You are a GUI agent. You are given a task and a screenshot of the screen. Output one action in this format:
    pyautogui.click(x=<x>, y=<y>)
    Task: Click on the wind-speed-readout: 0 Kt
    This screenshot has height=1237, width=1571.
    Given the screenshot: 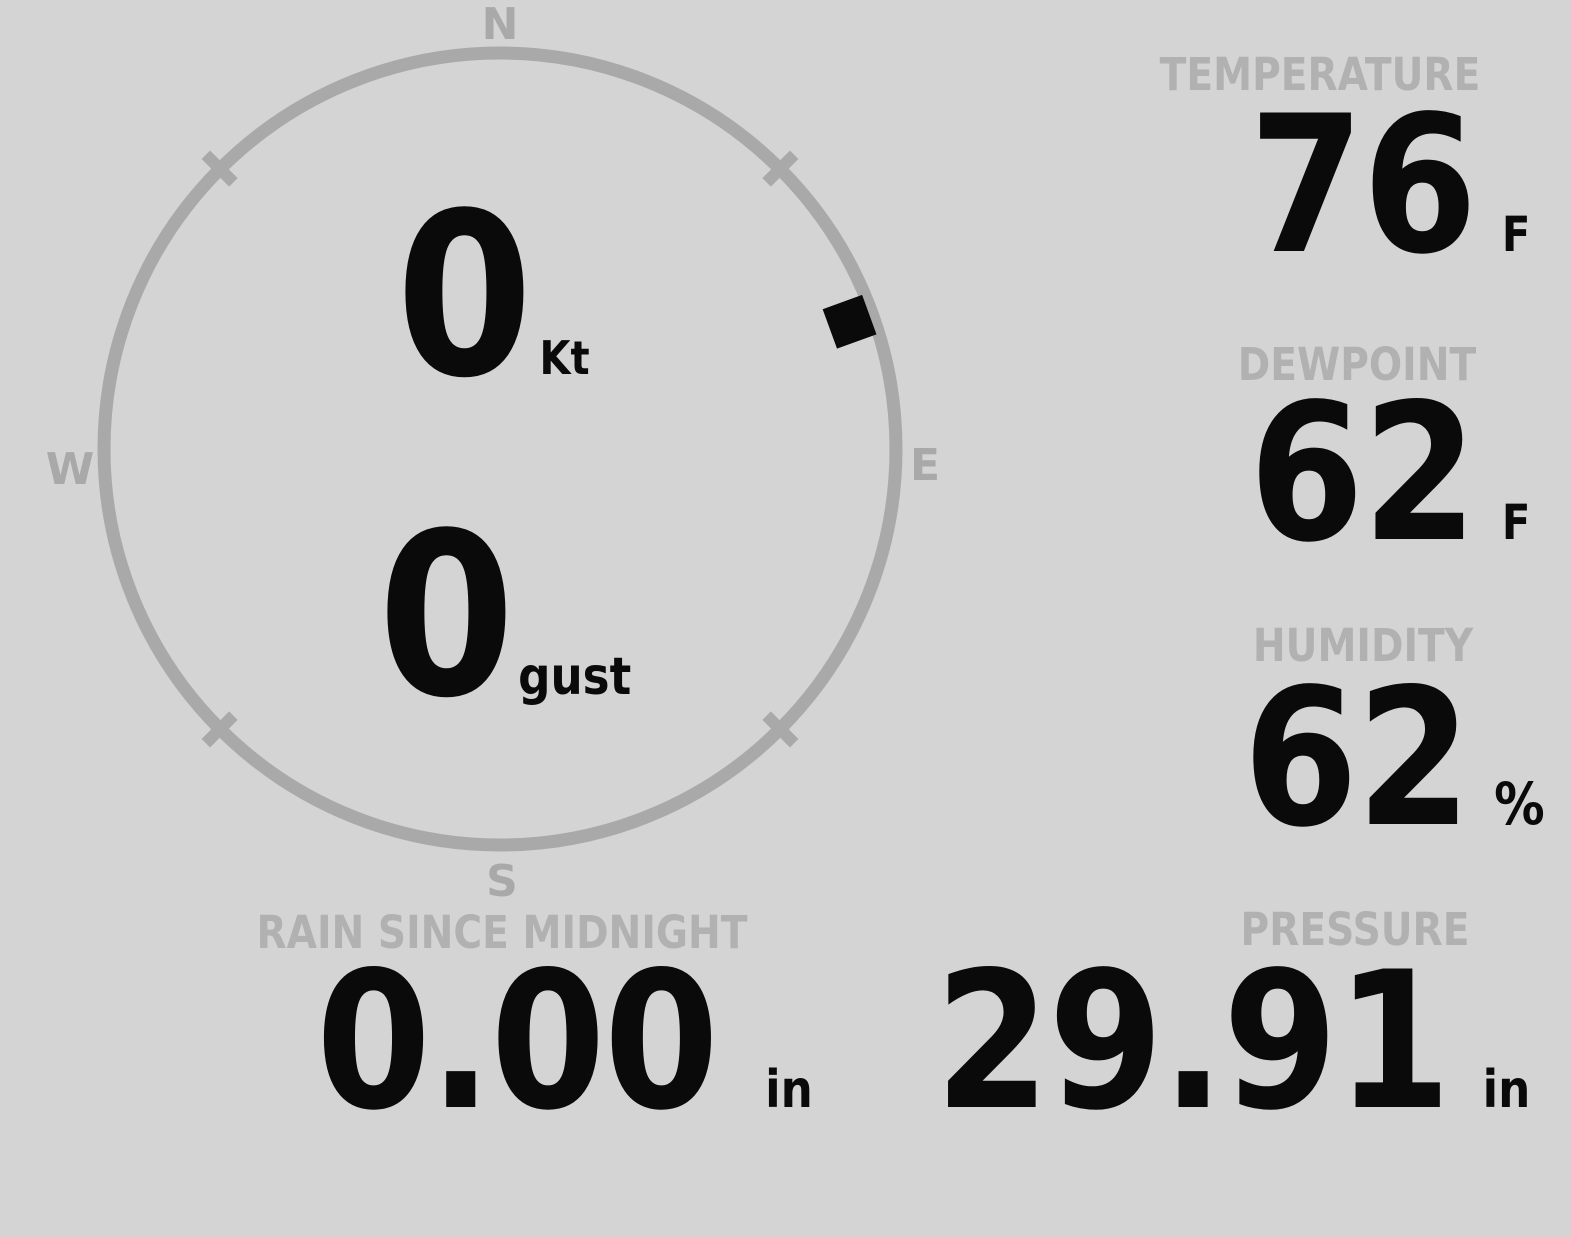 What is the action you would take?
    pyautogui.click(x=493, y=297)
    